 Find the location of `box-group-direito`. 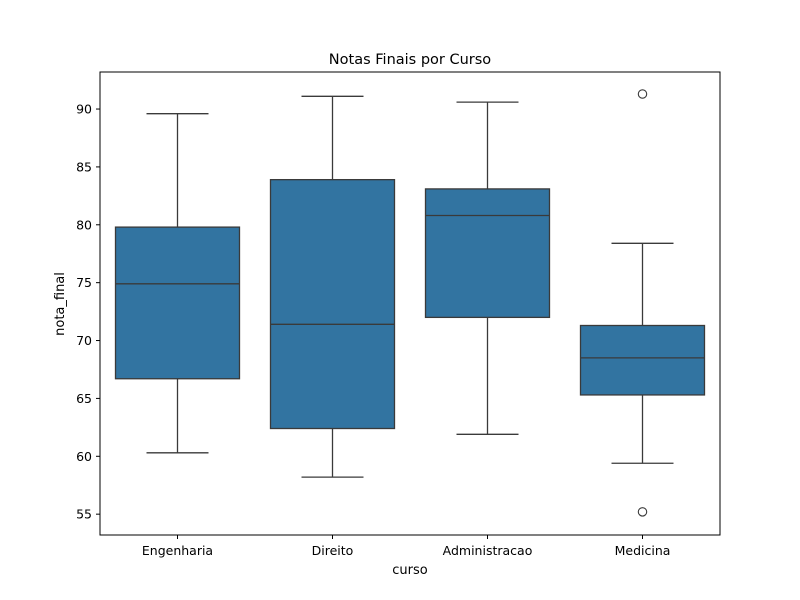

box-group-direito is located at coordinates (332, 286).